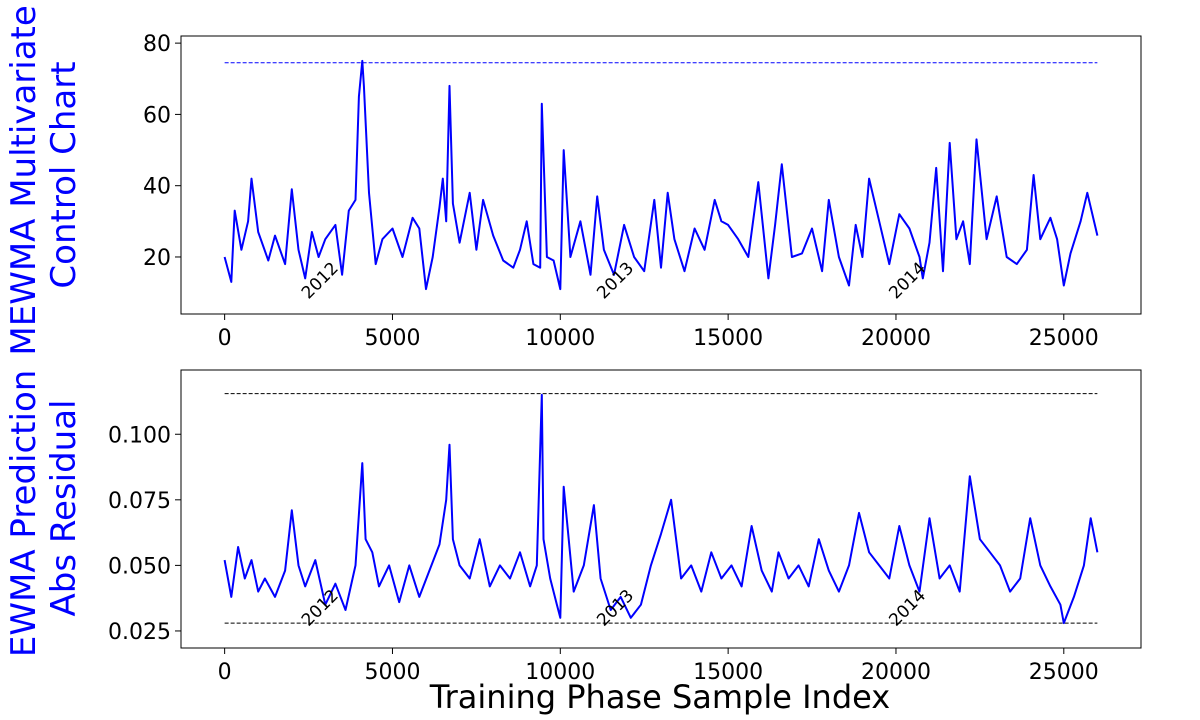 This screenshot has width=1200, height=720. I want to click on y-axis-top: 20 40 60 80, so click(162, 151).